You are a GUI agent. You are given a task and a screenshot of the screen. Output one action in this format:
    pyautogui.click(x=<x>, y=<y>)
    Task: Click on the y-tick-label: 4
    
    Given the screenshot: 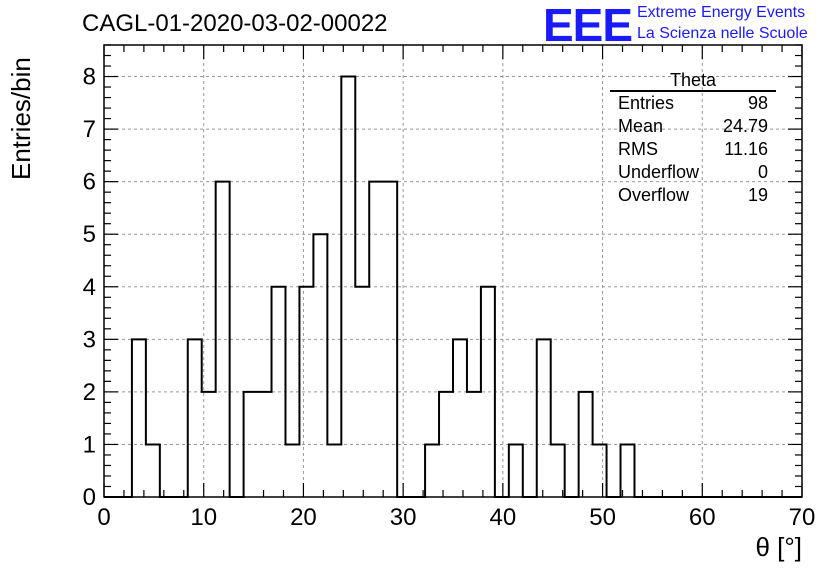 What is the action you would take?
    pyautogui.click(x=89, y=287)
    